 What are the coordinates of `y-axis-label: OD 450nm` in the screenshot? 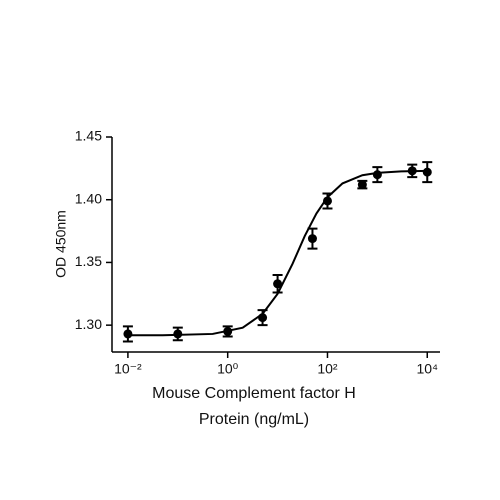 It's located at (61, 244).